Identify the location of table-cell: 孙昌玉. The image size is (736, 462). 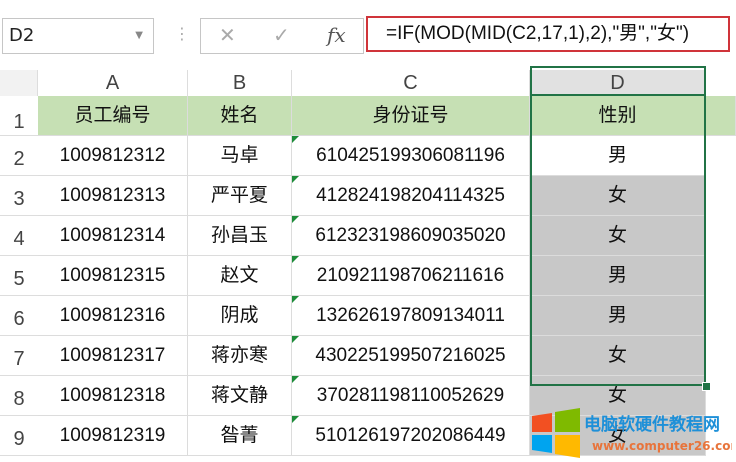
(240, 236).